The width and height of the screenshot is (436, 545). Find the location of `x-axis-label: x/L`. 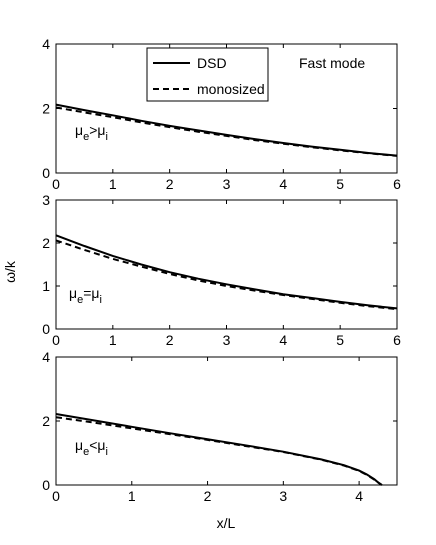

x-axis-label: x/L is located at coordinates (226, 523).